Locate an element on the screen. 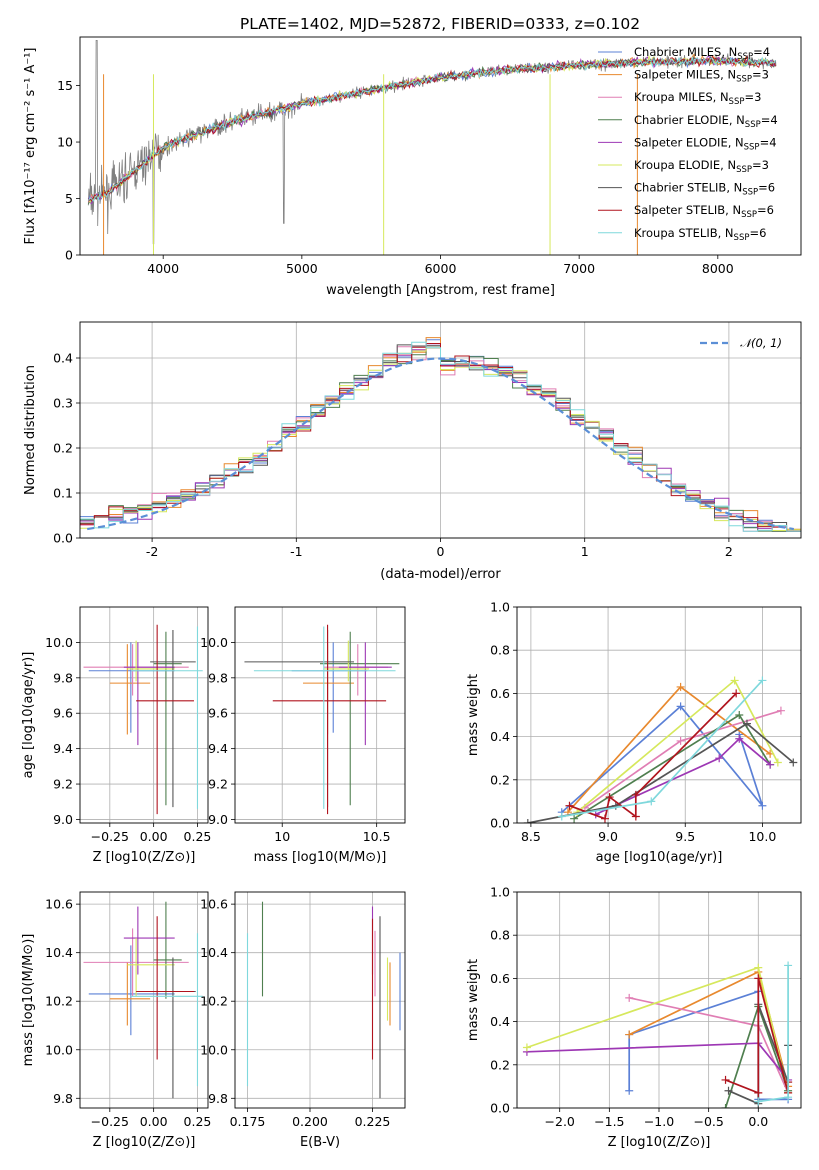 This screenshot has width=819, height=1170. x-tick-label: -2 is located at coordinates (152, 551).